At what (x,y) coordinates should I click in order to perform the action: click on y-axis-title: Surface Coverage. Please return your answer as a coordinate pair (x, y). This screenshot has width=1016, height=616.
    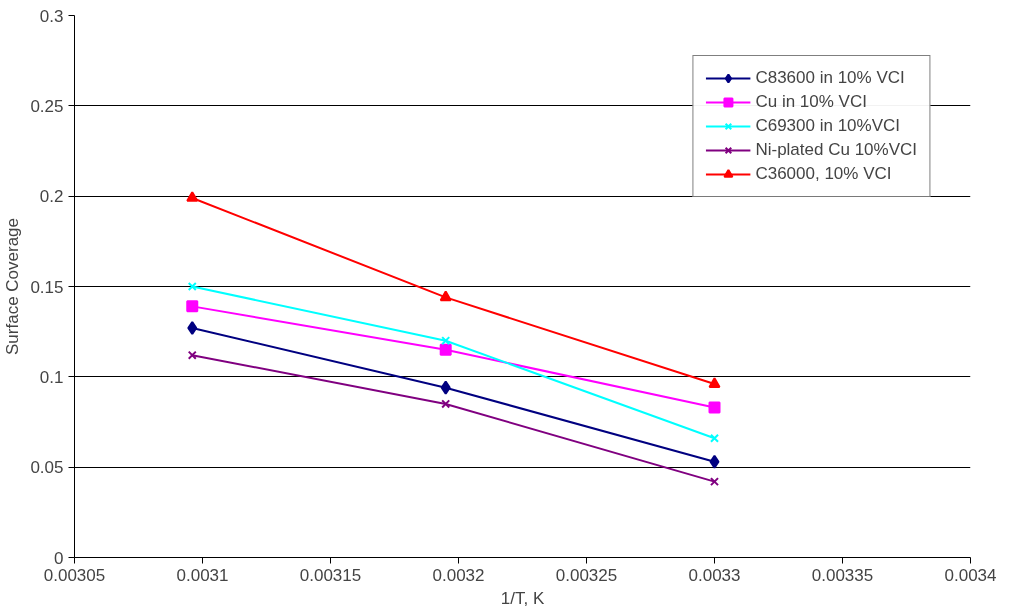
    Looking at the image, I should click on (13, 286).